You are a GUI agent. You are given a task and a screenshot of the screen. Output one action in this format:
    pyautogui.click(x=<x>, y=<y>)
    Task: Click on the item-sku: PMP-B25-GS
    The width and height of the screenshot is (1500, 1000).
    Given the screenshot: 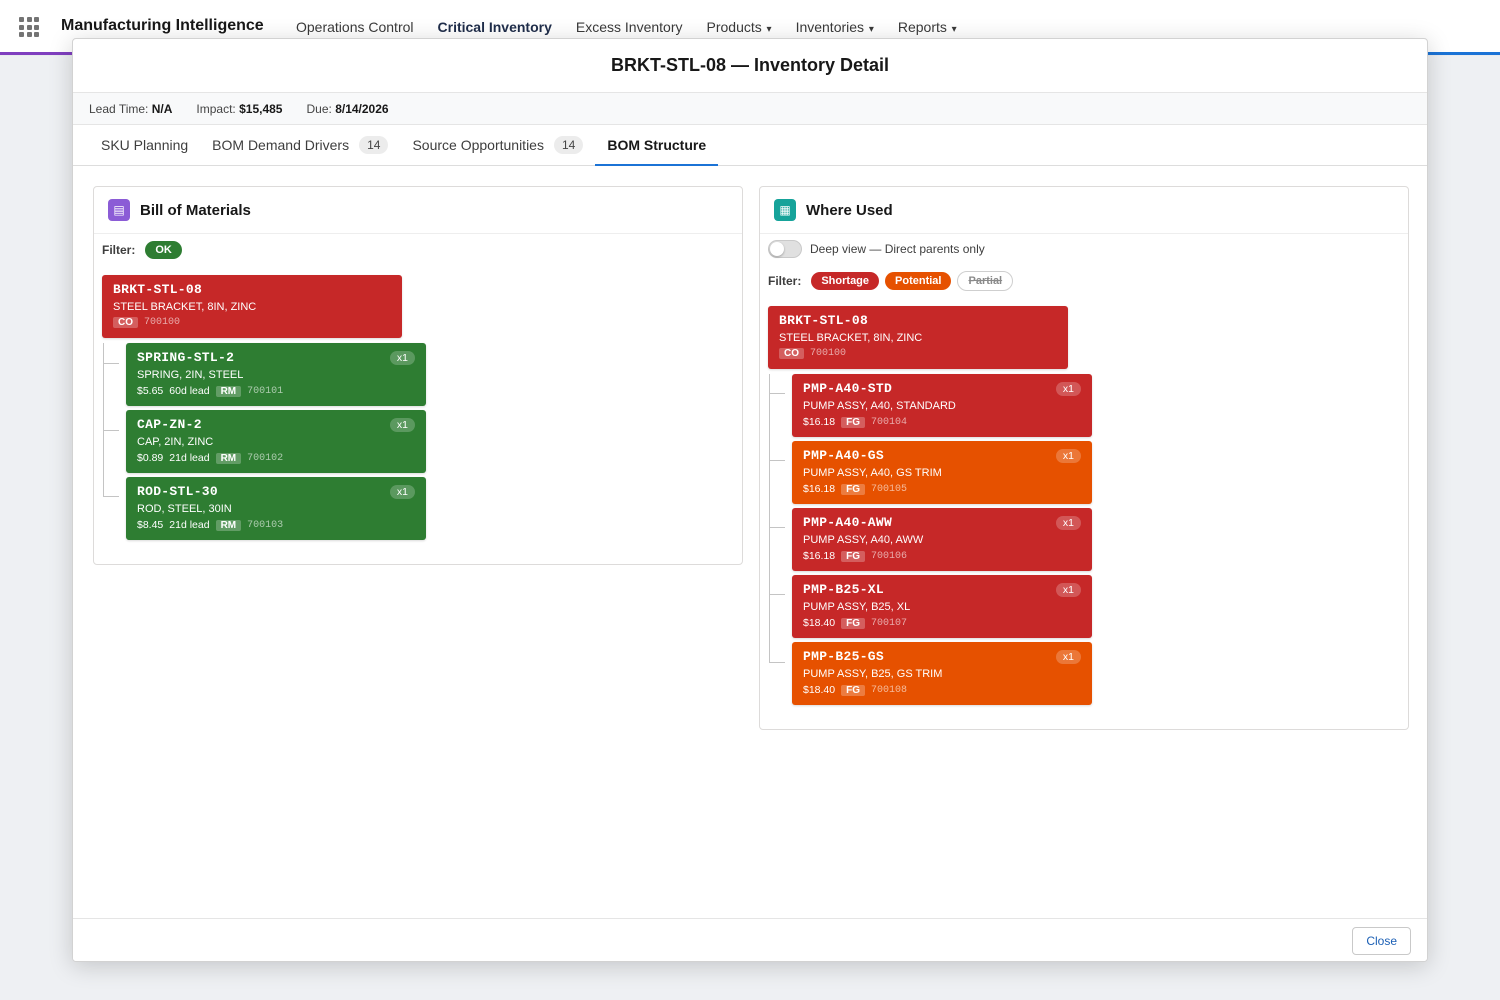 What is the action you would take?
    pyautogui.click(x=844, y=656)
    